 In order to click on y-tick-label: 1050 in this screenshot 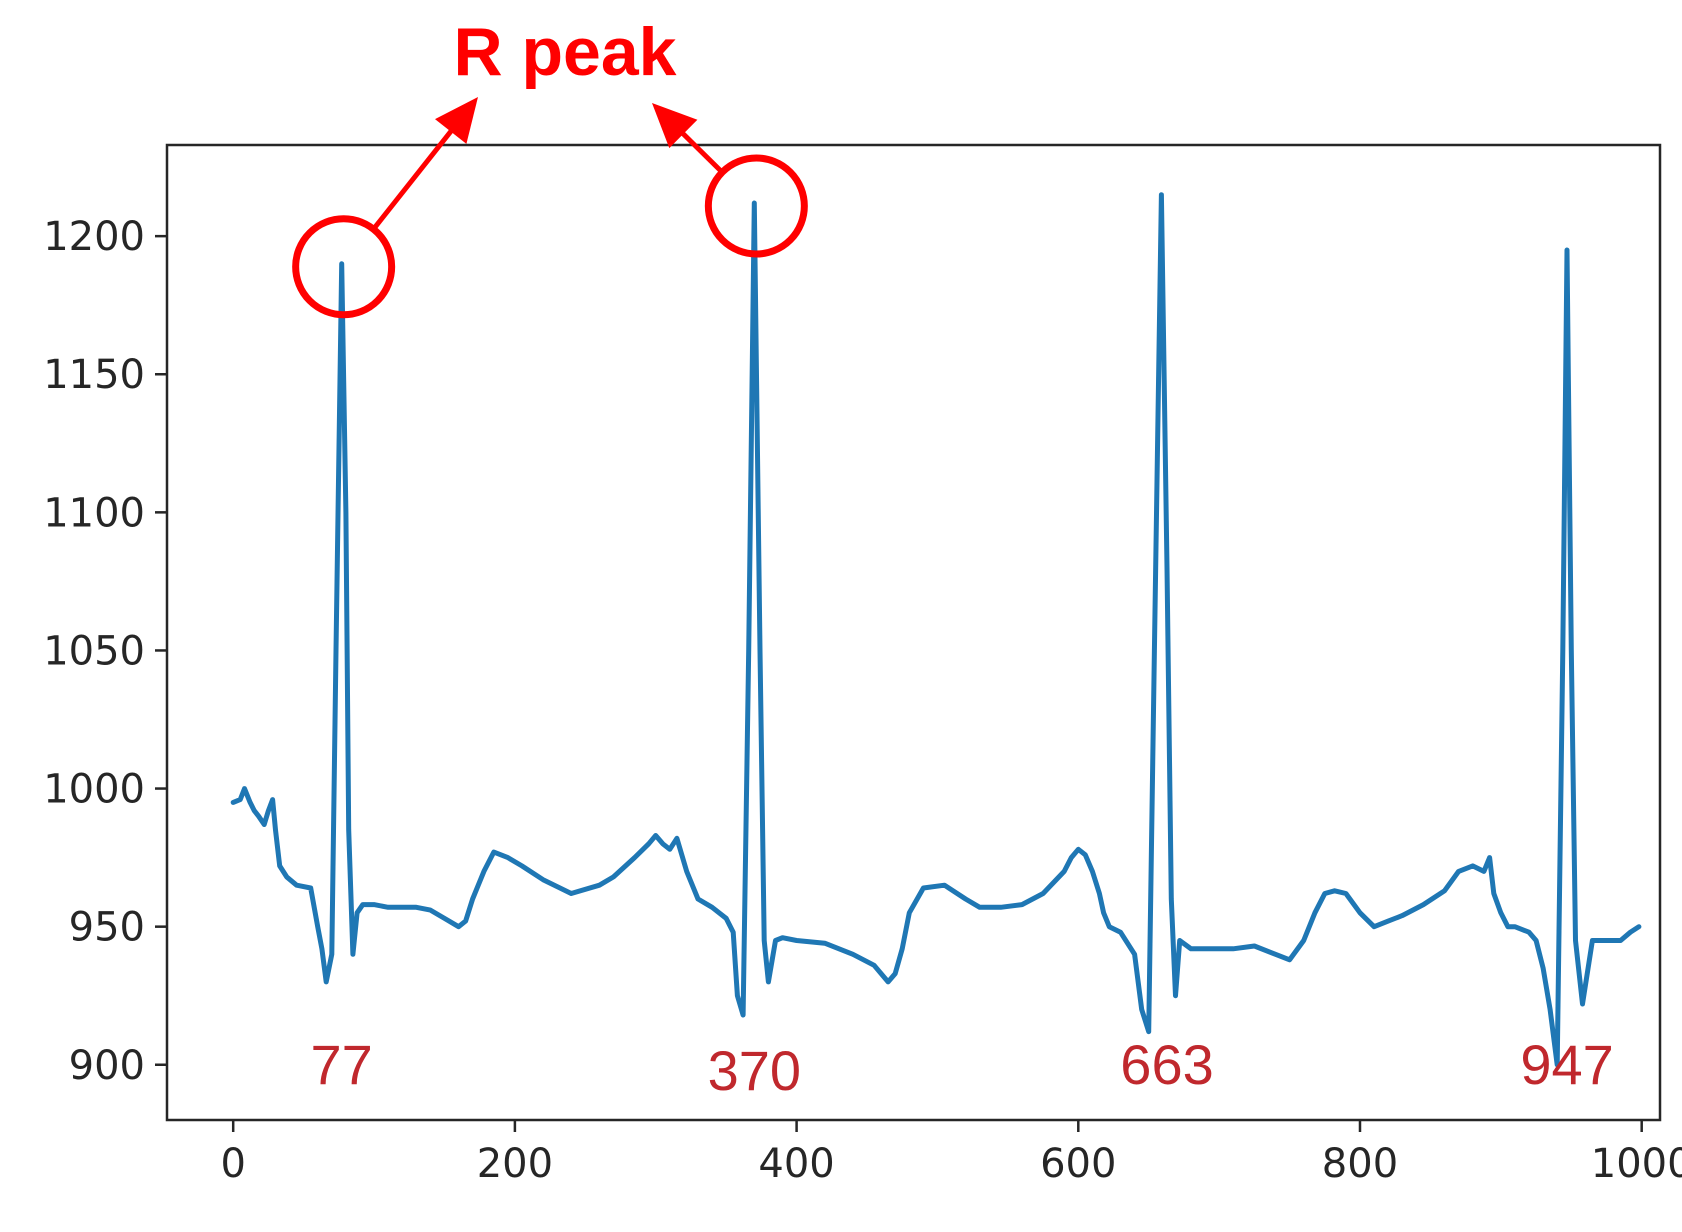, I will do `click(94, 651)`.